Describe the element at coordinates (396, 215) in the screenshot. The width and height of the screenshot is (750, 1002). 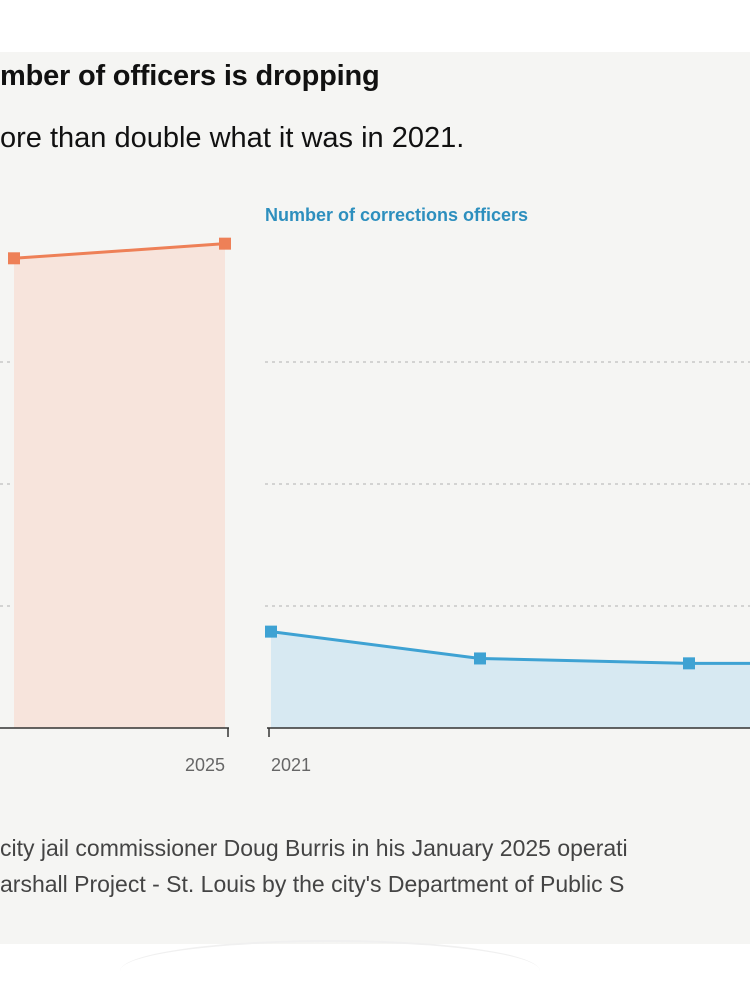
I see `series-label: Number of corrections officers` at that location.